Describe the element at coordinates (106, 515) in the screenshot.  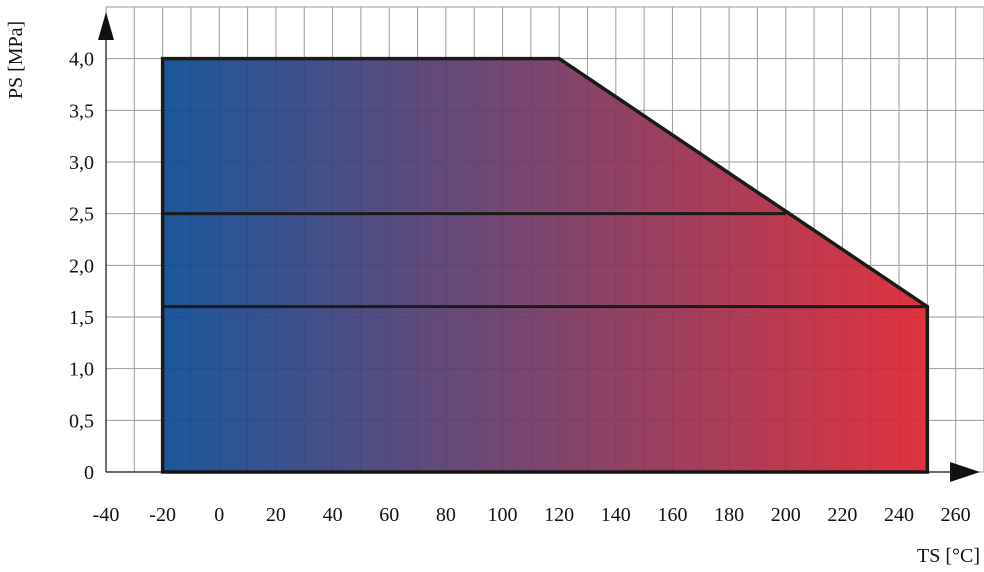
I see `x-tick-label: -40` at that location.